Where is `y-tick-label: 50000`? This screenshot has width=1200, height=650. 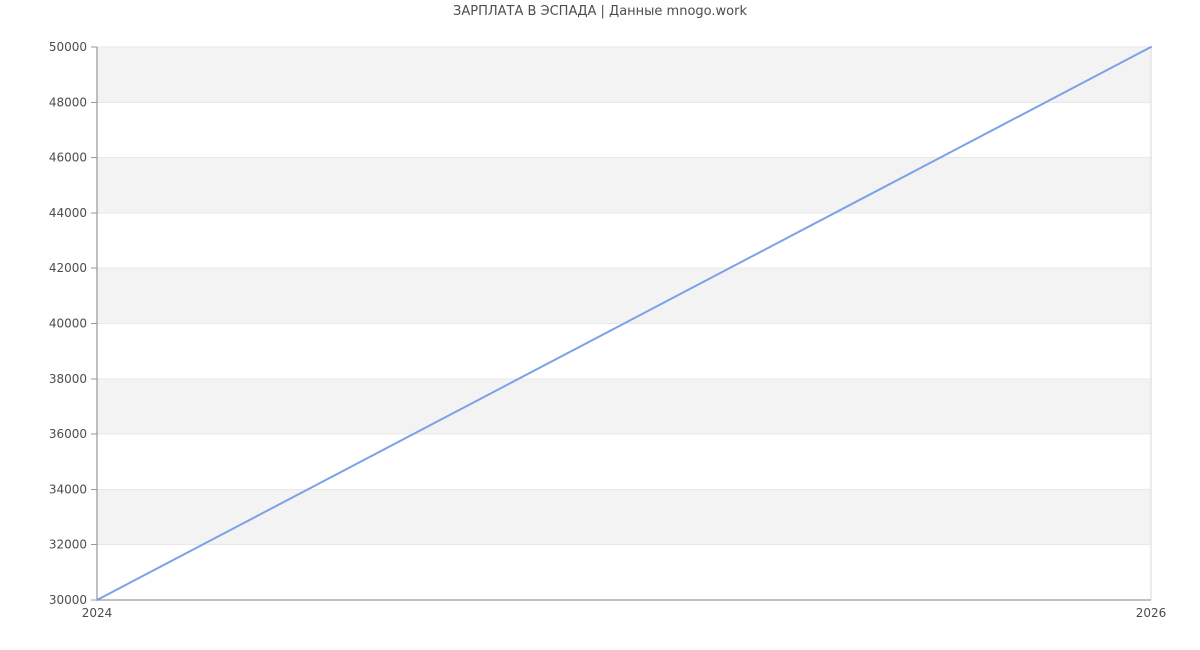 y-tick-label: 50000 is located at coordinates (68, 47).